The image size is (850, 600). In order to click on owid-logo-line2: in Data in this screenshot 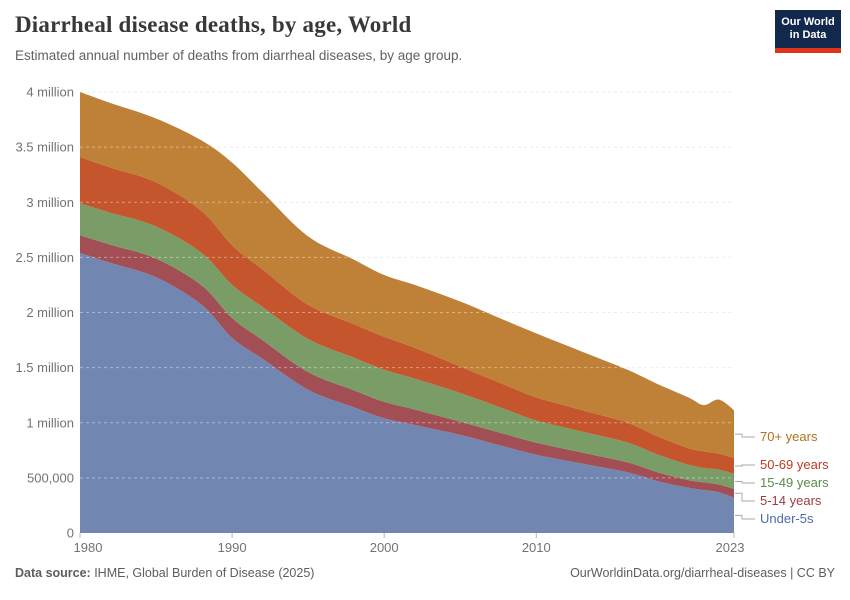, I will do `click(808, 35)`.